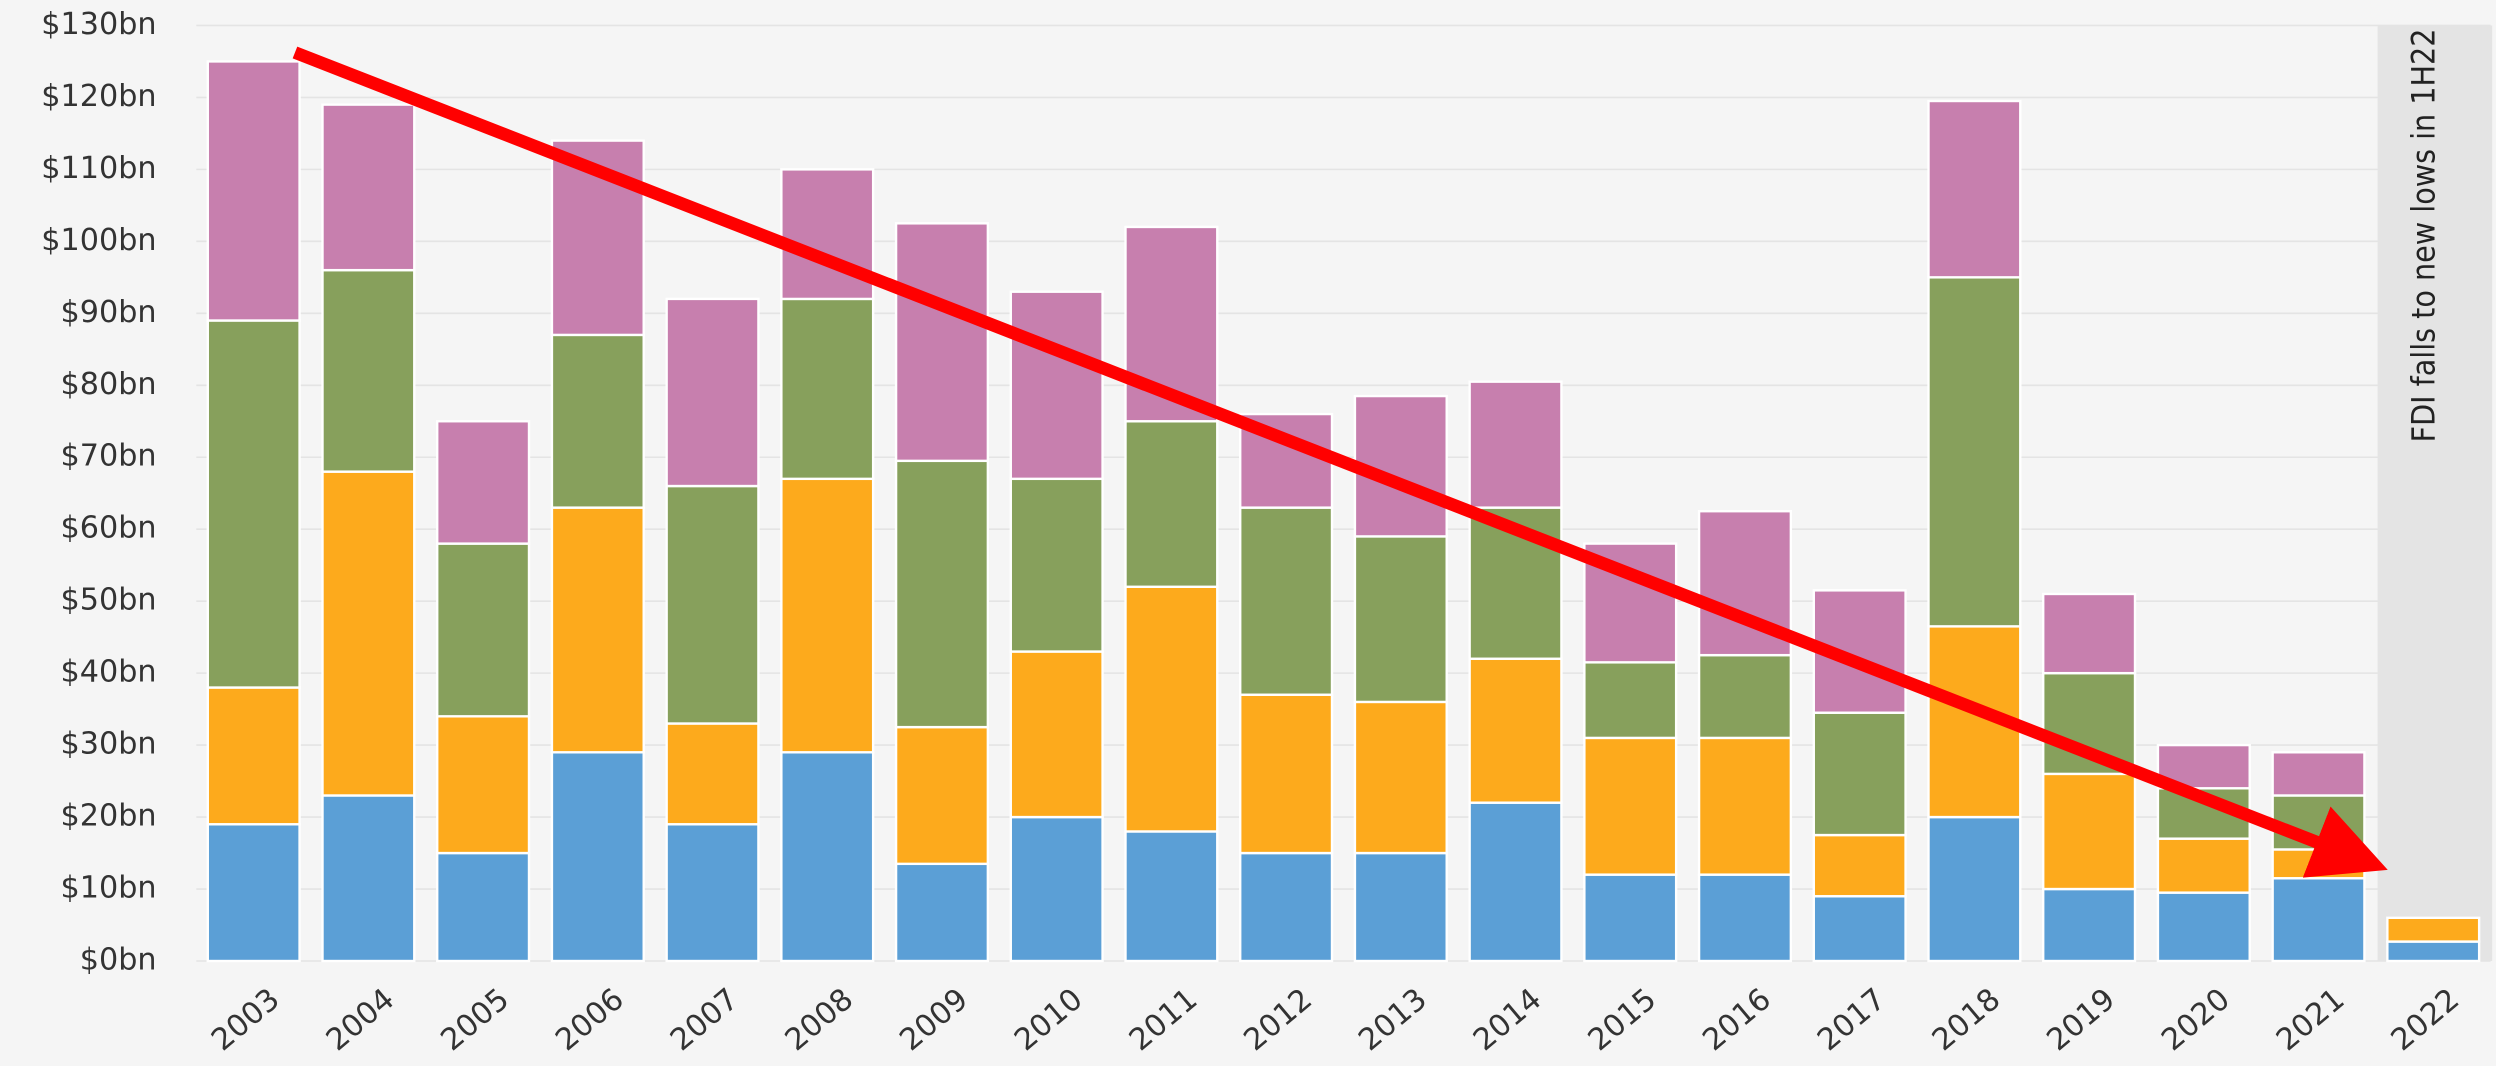 The width and height of the screenshot is (2496, 1066). Describe the element at coordinates (2425, 1020) in the screenshot. I see `x-tick-label: 2022` at that location.